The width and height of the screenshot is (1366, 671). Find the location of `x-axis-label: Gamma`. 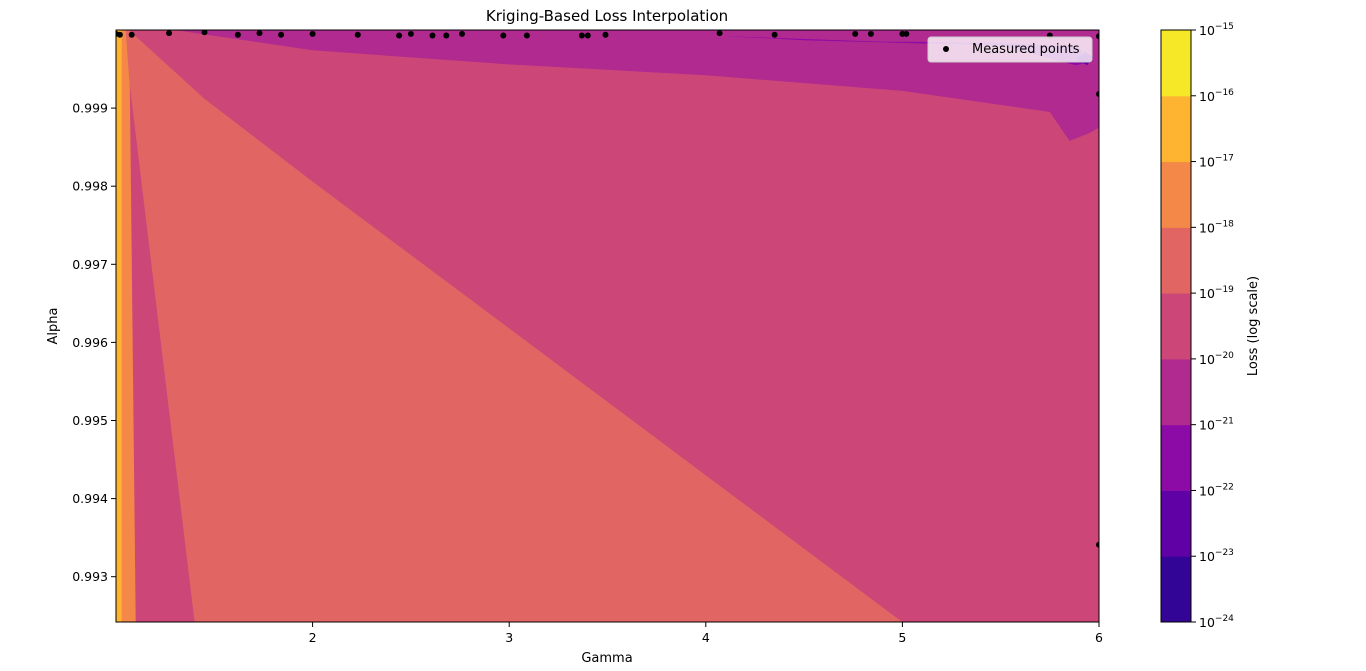

x-axis-label: Gamma is located at coordinates (606, 658).